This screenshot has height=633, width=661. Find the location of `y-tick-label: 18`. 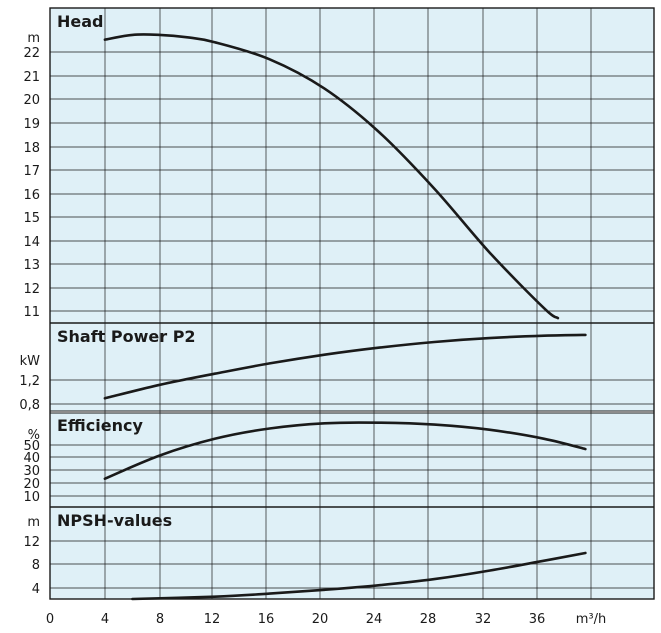

y-tick-label: 18 is located at coordinates (31, 148).